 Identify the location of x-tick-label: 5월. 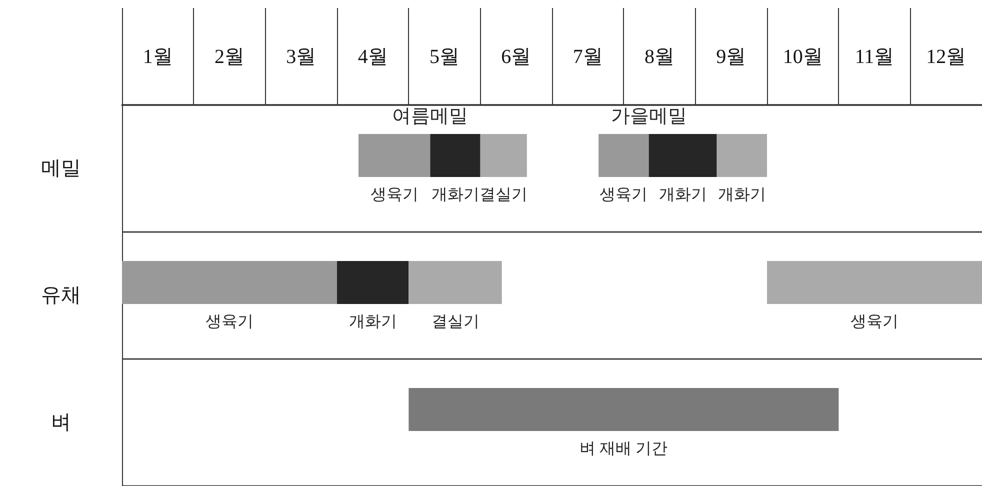
(445, 57).